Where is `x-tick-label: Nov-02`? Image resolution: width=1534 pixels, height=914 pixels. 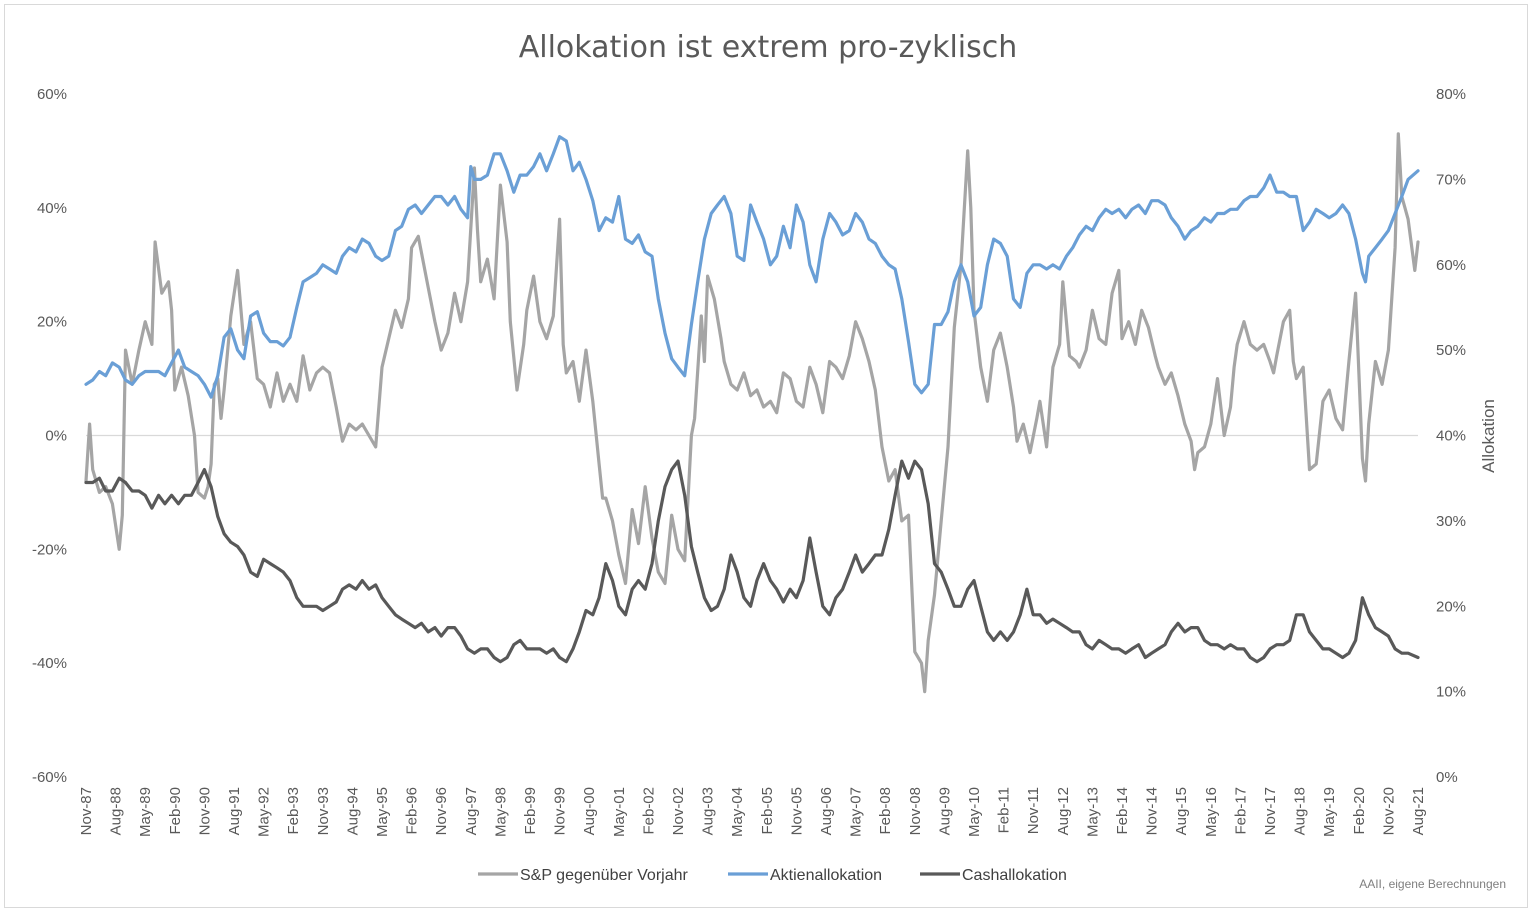 x-tick-label: Nov-02 is located at coordinates (678, 811).